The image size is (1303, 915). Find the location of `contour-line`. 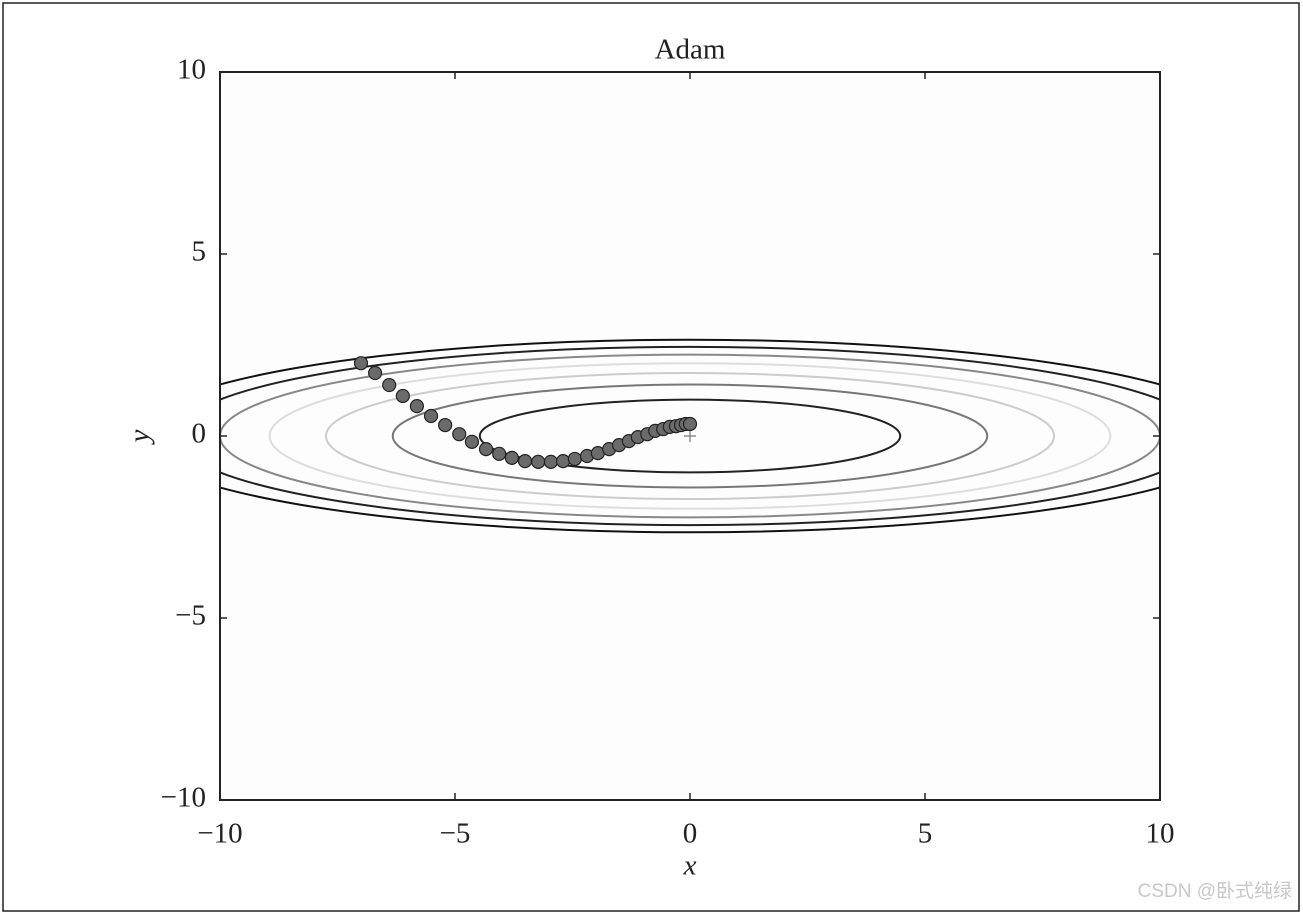

contour-line is located at coordinates (690, 436).